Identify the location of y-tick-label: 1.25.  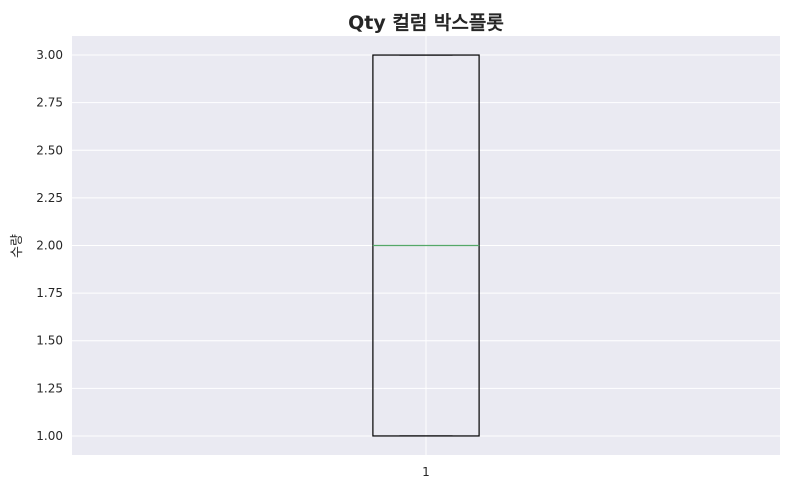
(49, 388).